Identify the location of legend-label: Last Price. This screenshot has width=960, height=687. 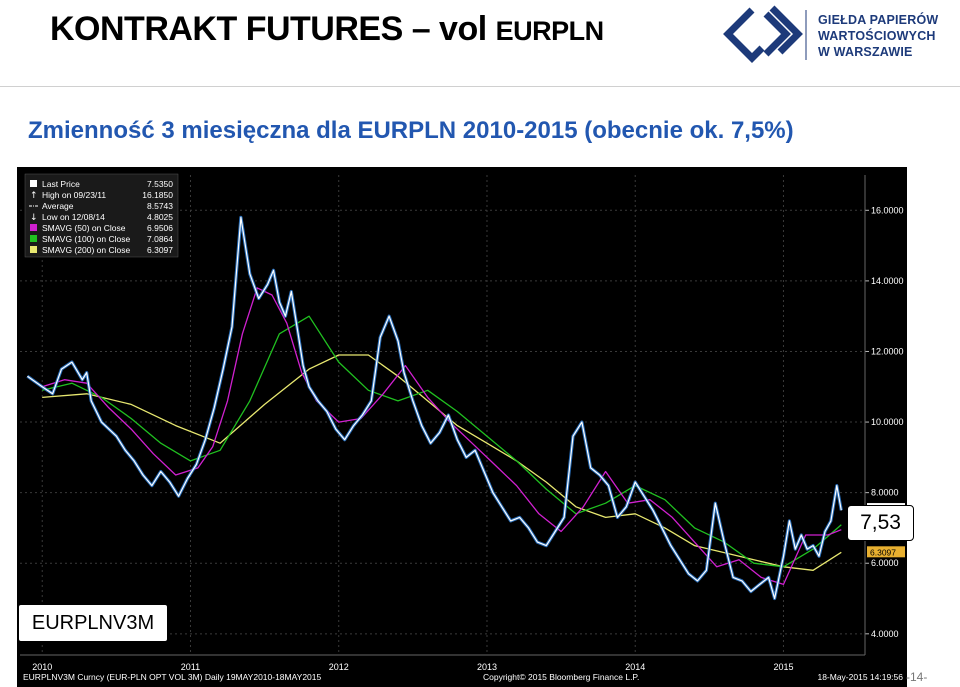
(61, 184).